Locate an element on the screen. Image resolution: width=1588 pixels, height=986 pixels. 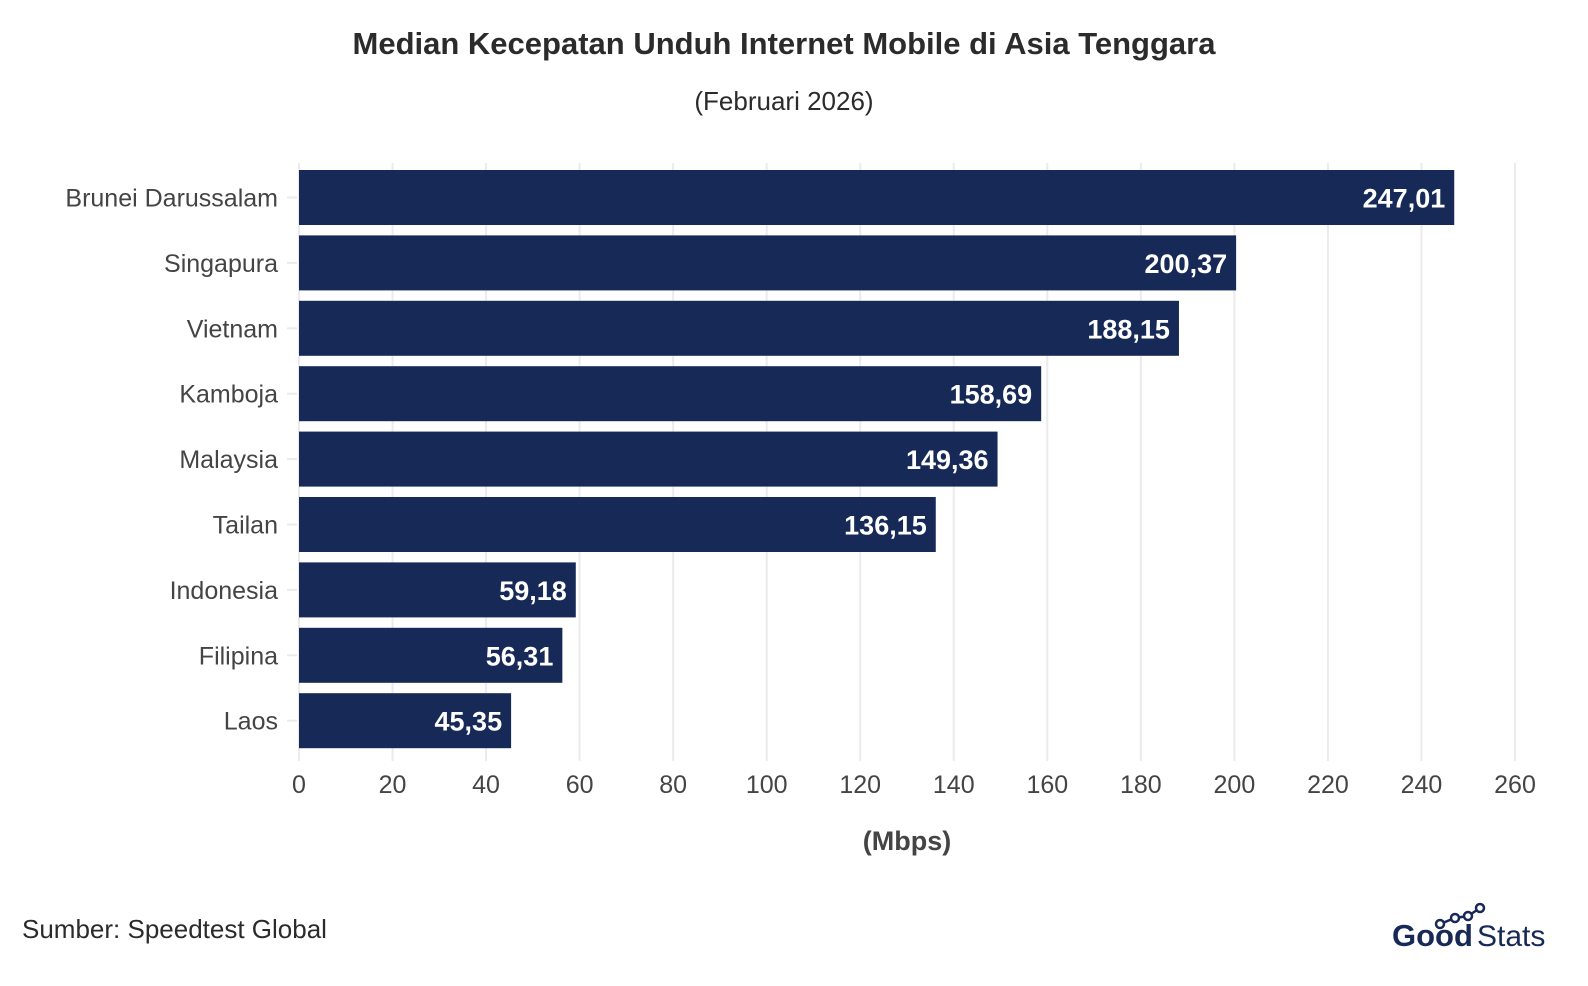
x-tick-label: 0 is located at coordinates (299, 785).